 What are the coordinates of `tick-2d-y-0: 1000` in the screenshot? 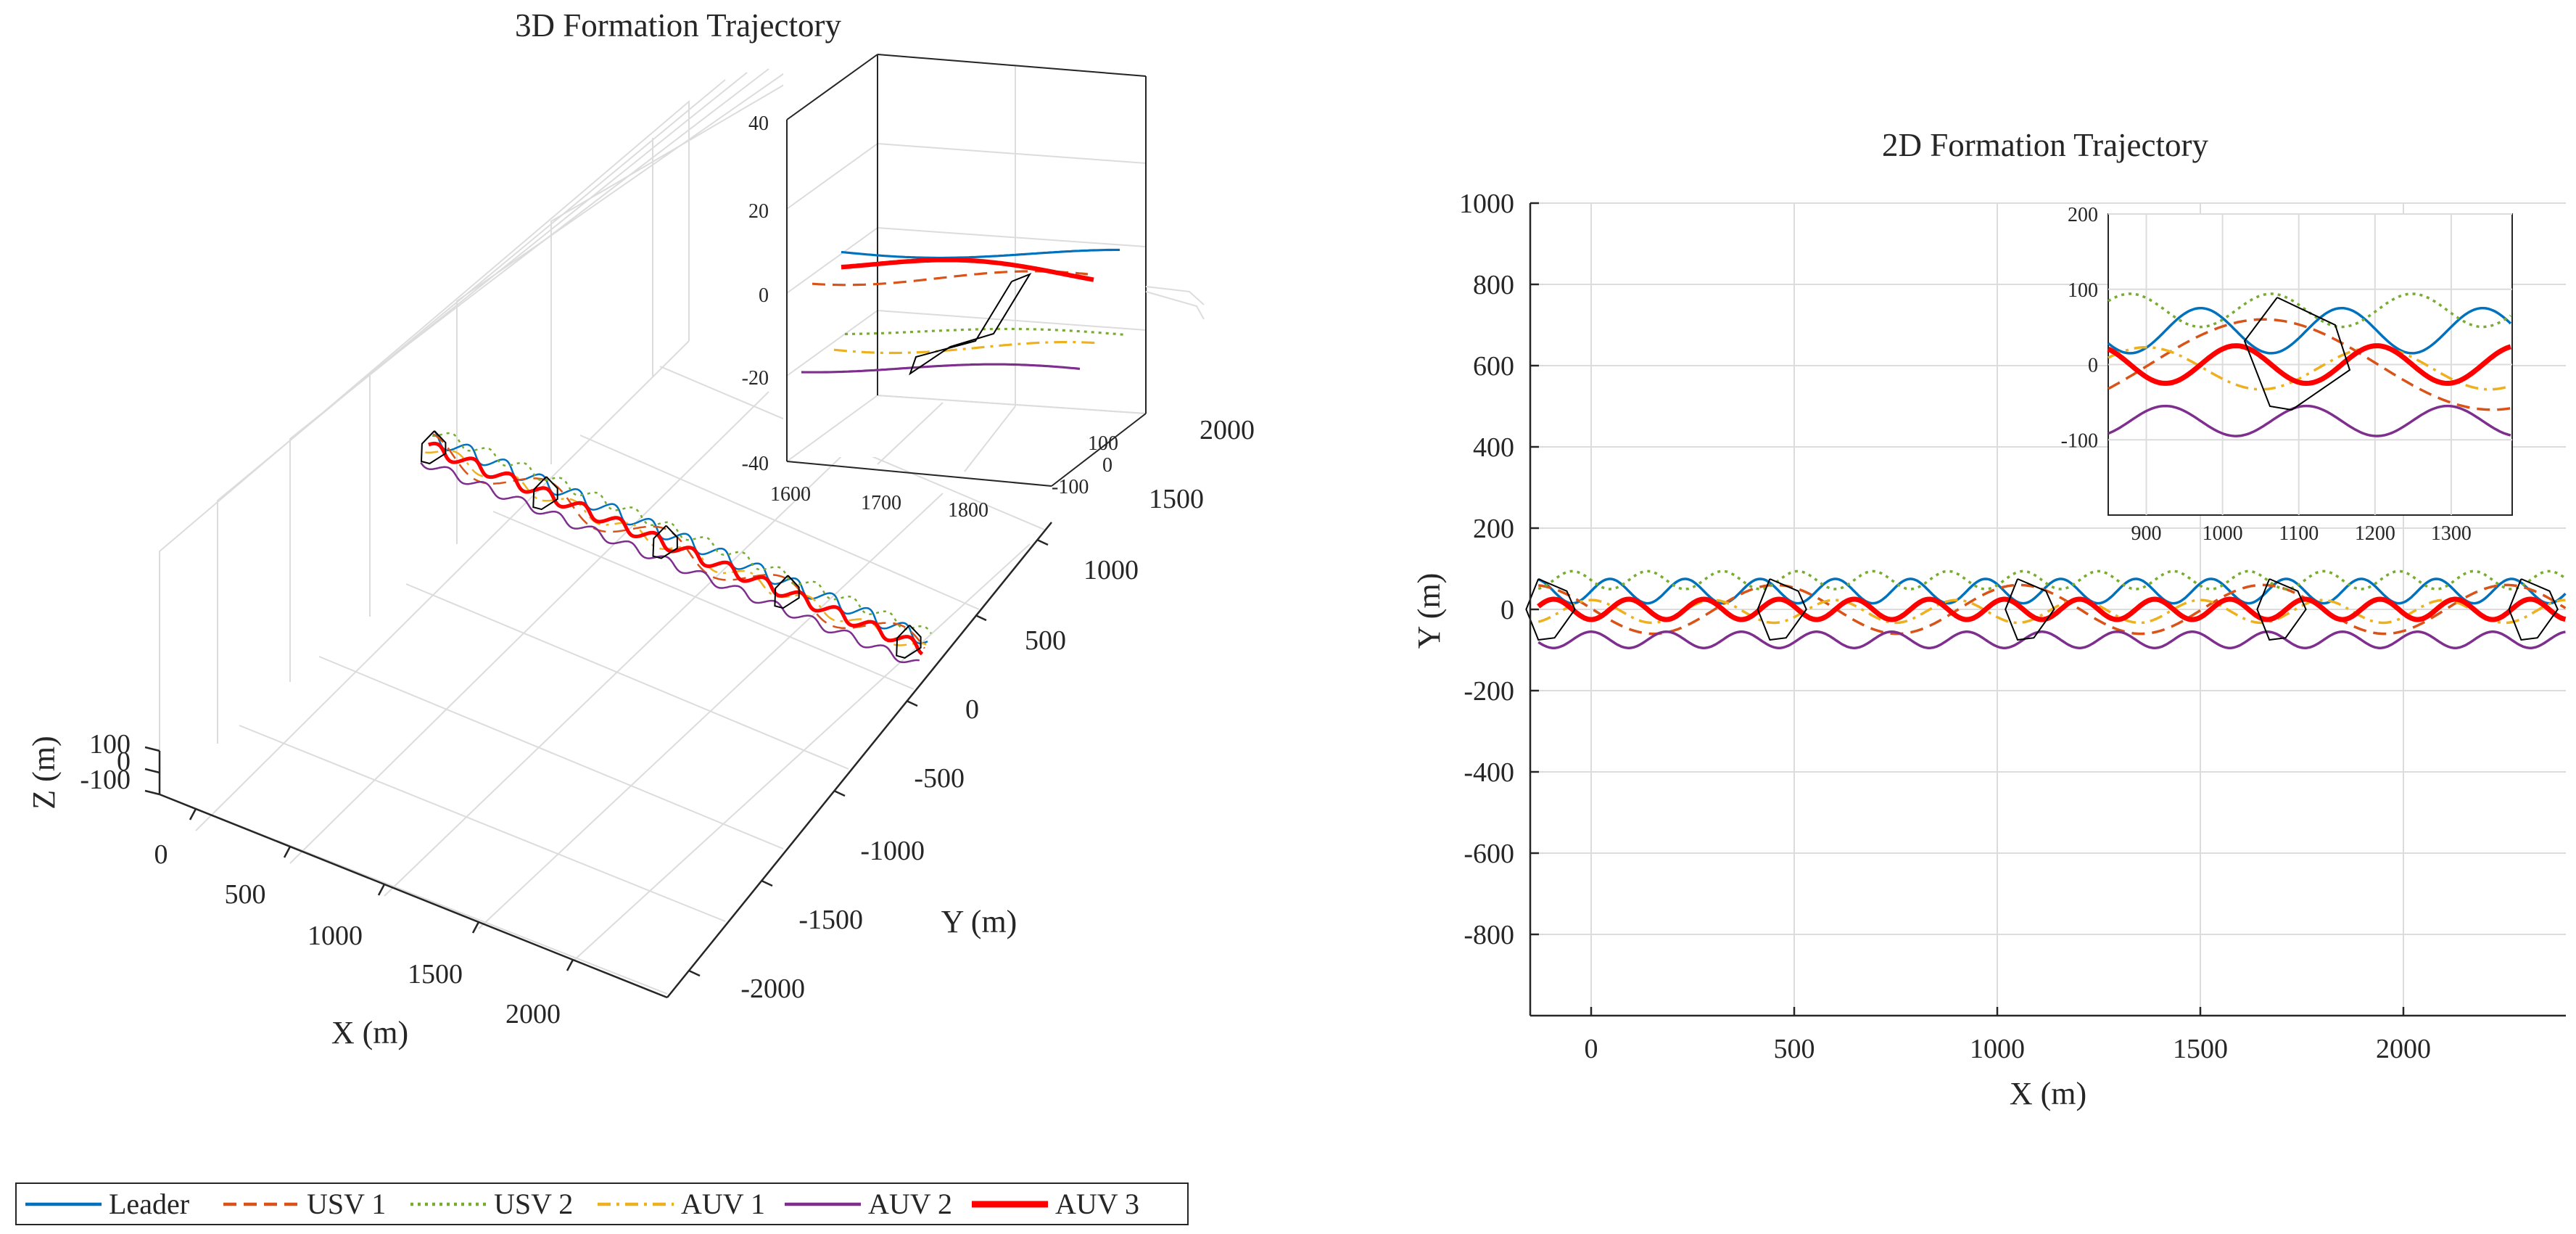 It's located at (1486, 204).